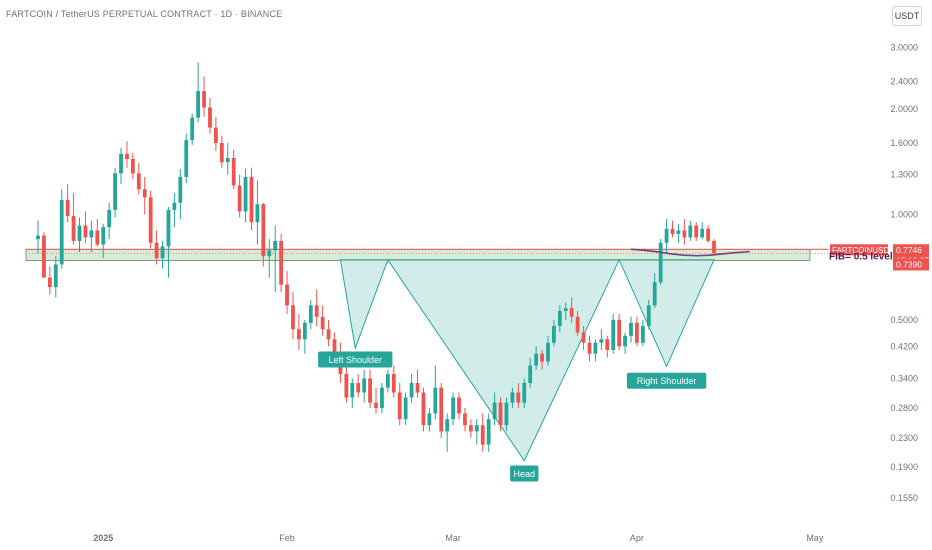  Describe the element at coordinates (907, 16) in the screenshot. I see `currency-selector: USDT` at that location.